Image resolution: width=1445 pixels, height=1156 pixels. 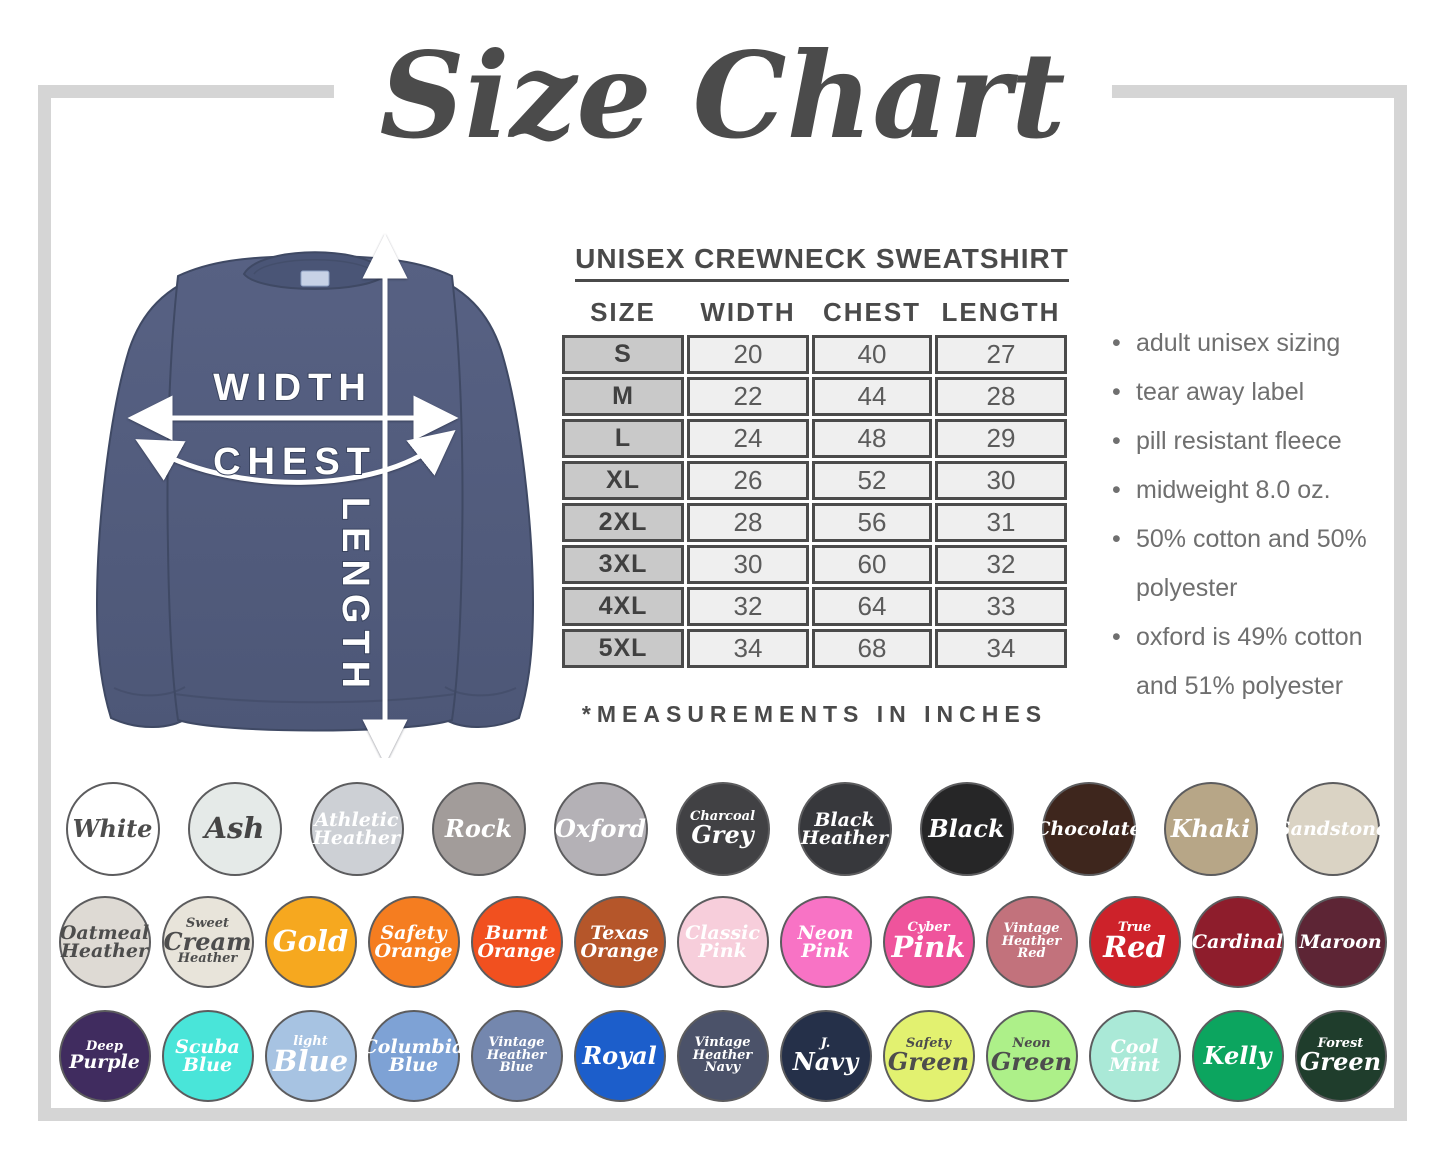 I want to click on swatch-label: Khaki, so click(x=1210, y=828).